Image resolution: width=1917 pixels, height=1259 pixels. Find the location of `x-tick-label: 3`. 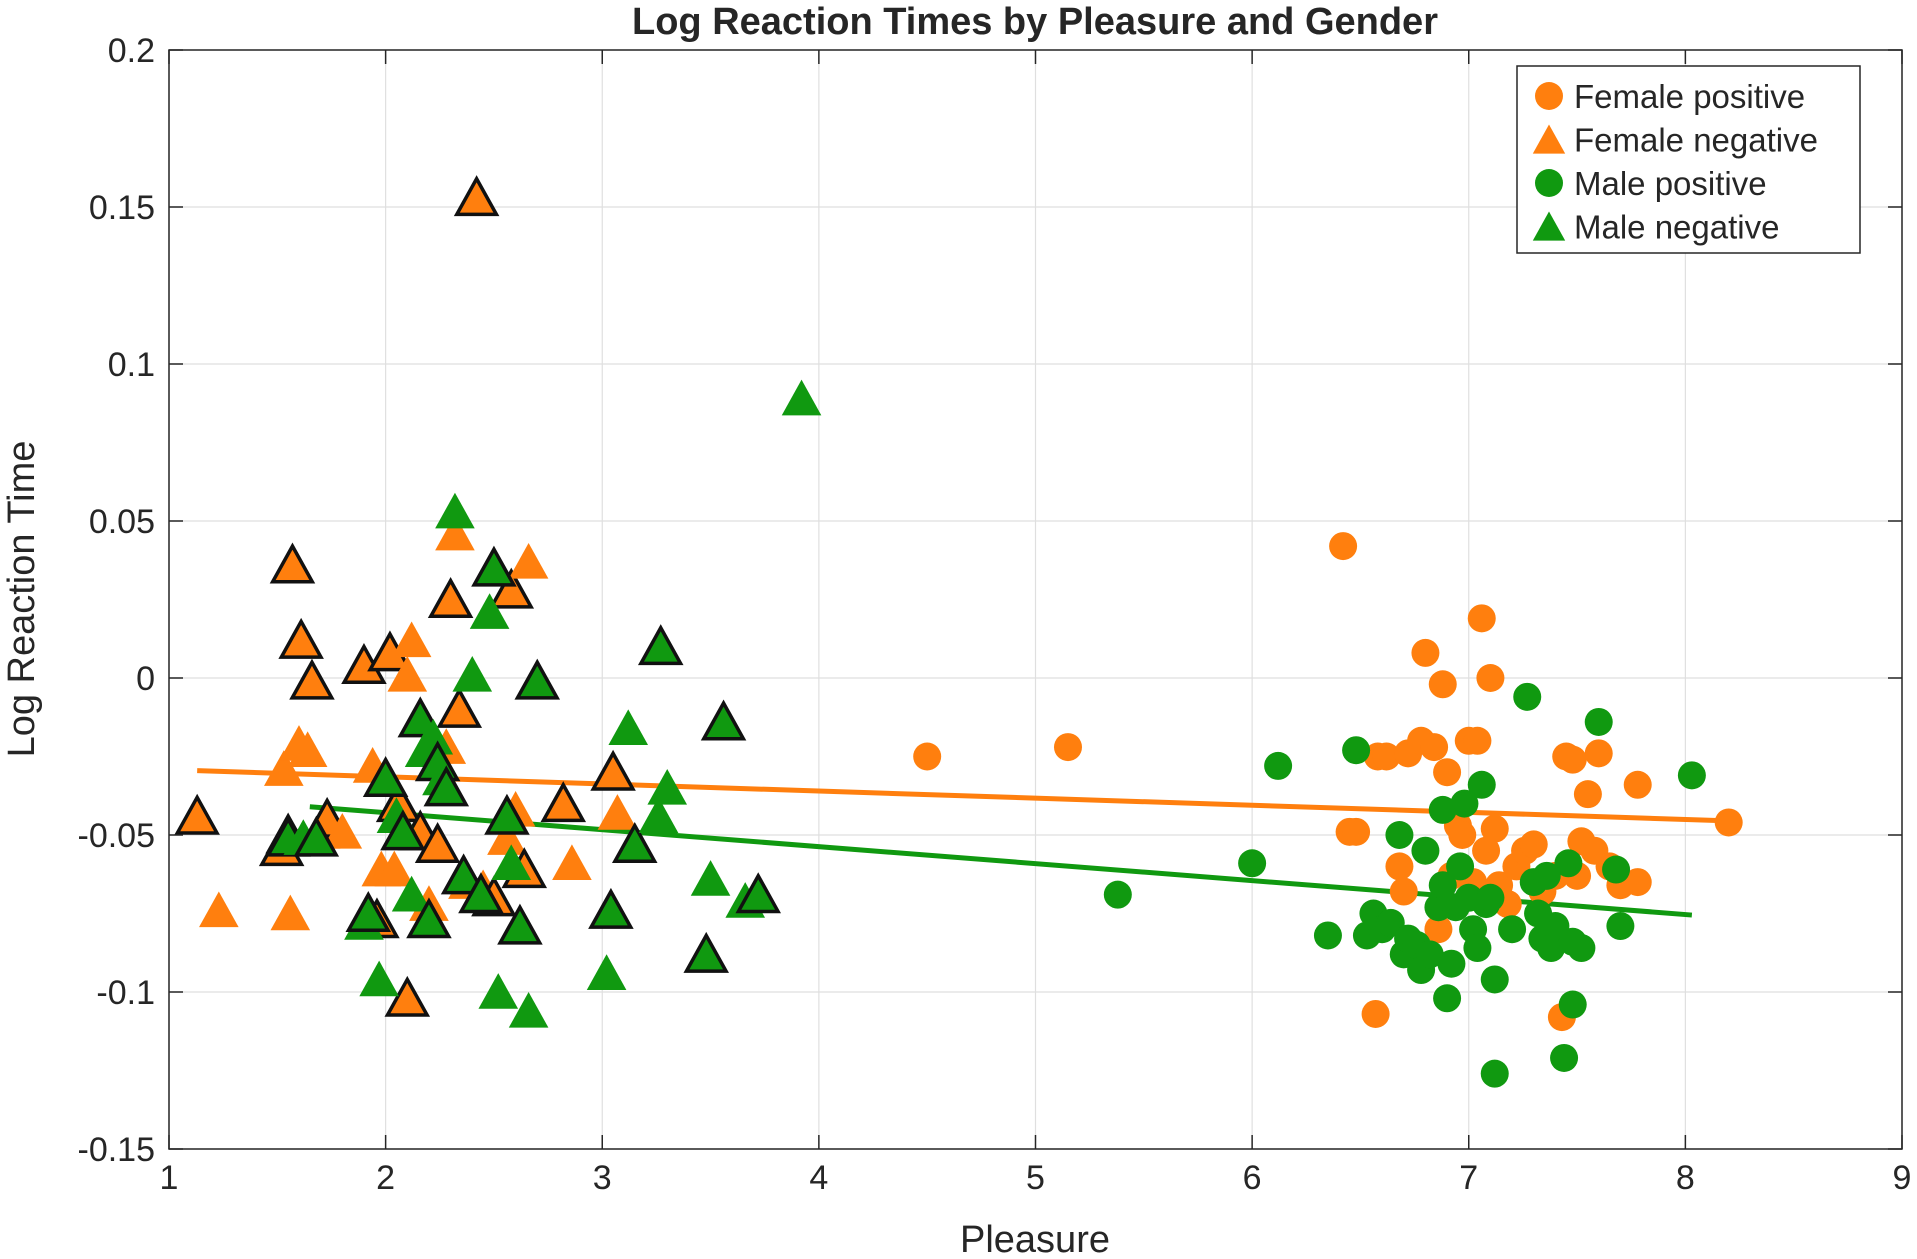

x-tick-label: 3 is located at coordinates (602, 1178).